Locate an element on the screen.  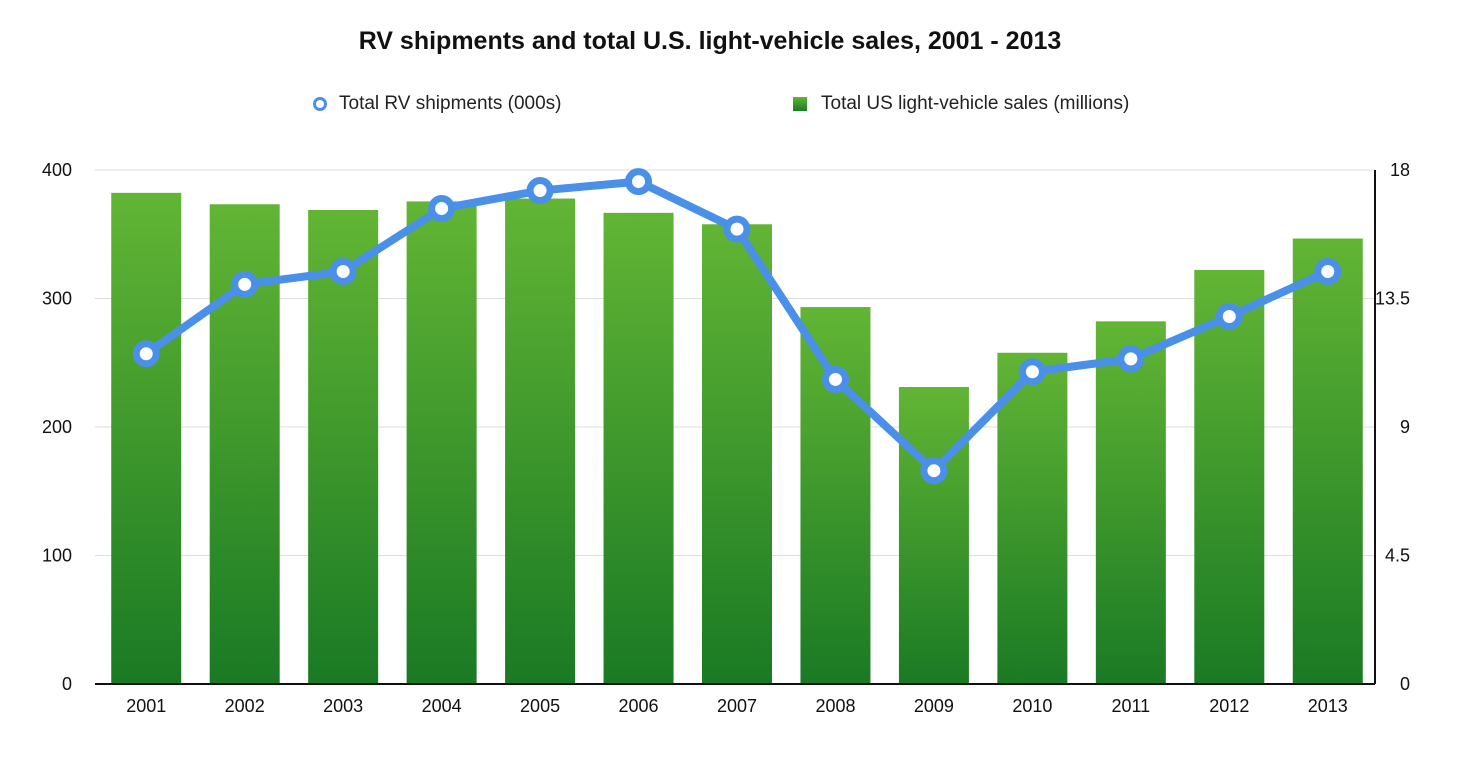
x-tick-label: 2004 is located at coordinates (442, 706).